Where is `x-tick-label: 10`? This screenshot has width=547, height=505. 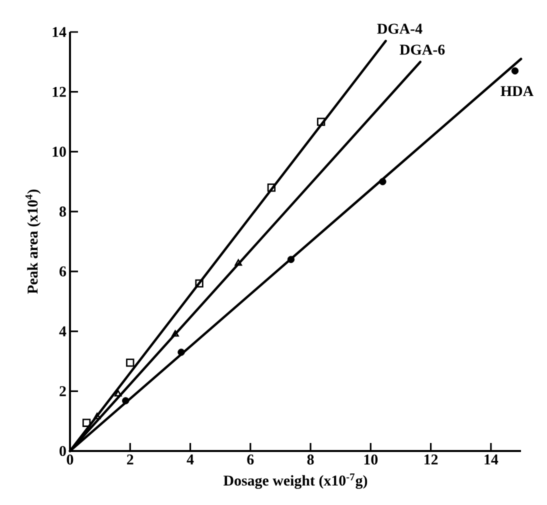
x-tick-label: 10 is located at coordinates (371, 459).